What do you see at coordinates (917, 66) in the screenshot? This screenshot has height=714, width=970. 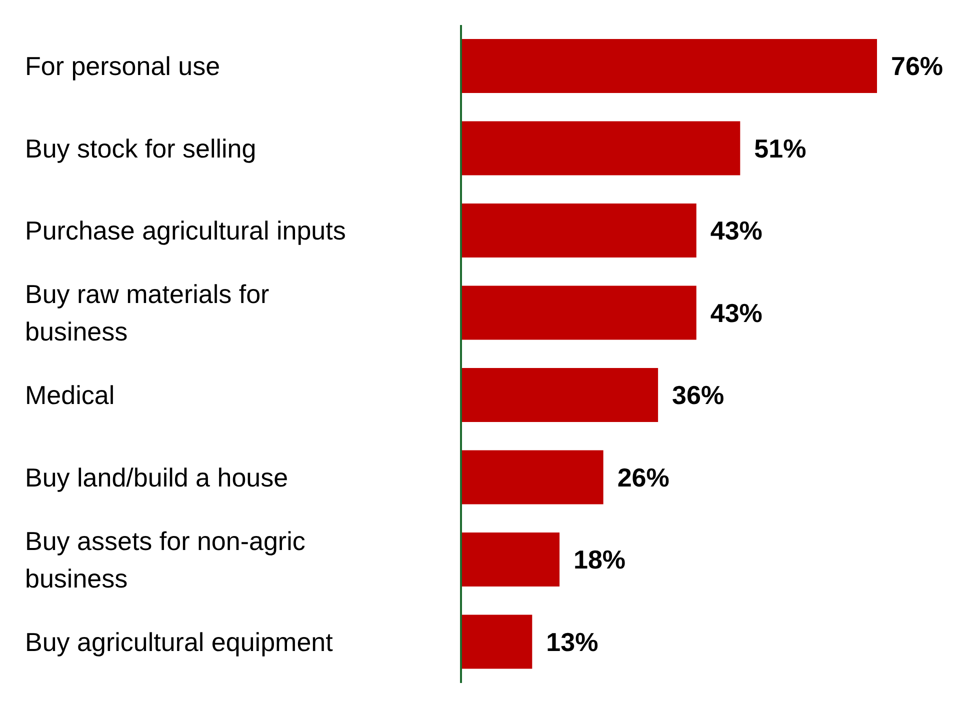 I see `data-label: 76%` at bounding box center [917, 66].